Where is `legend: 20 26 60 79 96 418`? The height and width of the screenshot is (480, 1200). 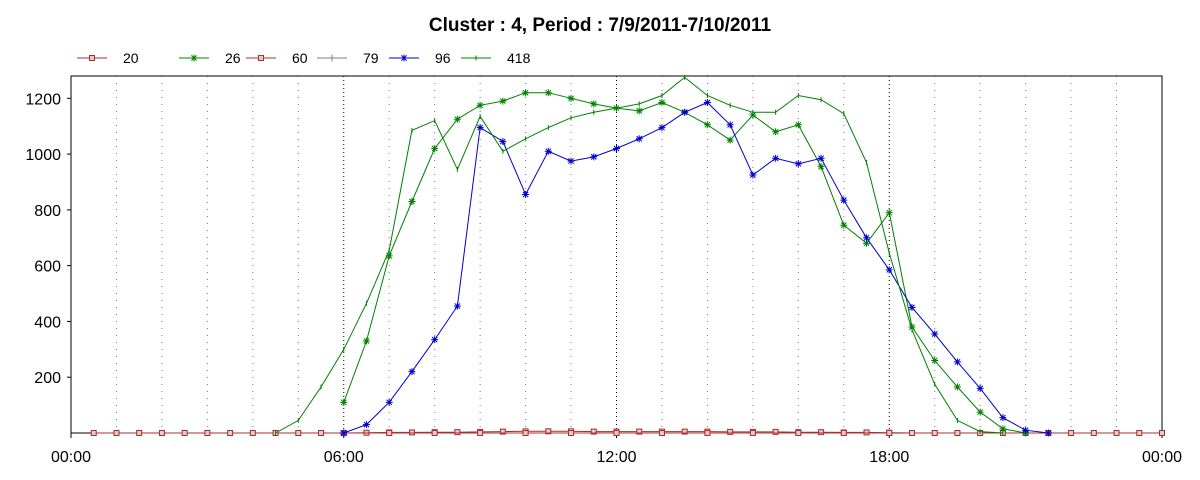
legend: 20 26 60 79 96 418 is located at coordinates (304, 58).